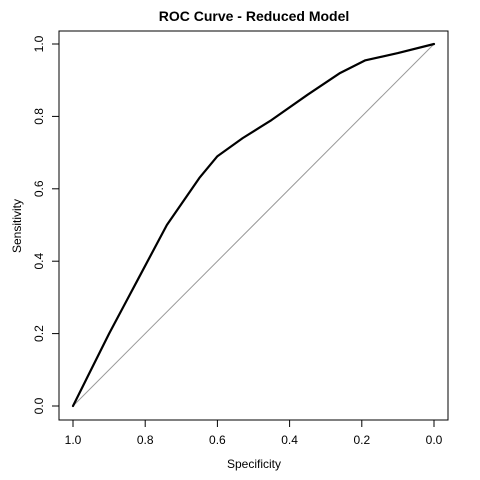 This screenshot has width=480, height=480. What do you see at coordinates (39, 43) in the screenshot?
I see `y-tick-label: 1.0` at bounding box center [39, 43].